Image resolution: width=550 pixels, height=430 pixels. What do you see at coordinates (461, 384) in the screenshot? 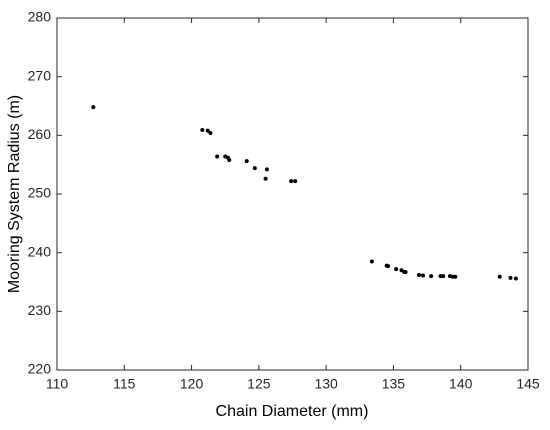
I see `x-tick-label: 140` at bounding box center [461, 384].